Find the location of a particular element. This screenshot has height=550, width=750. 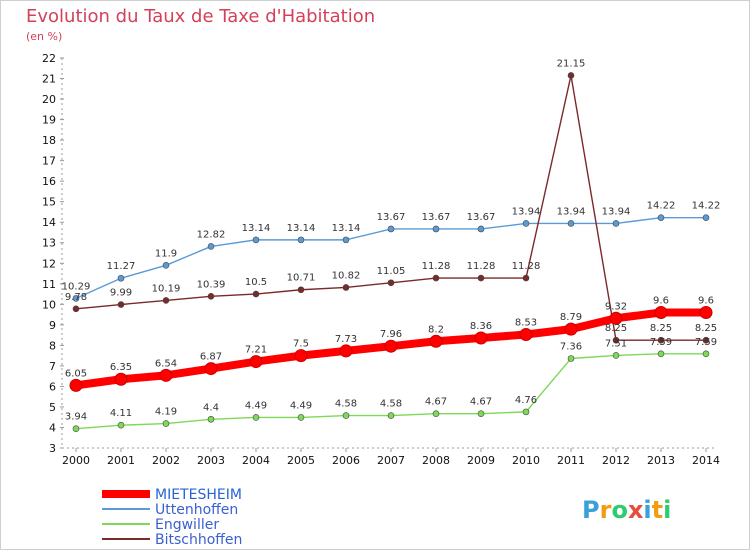

x-tick-label: 2010 is located at coordinates (526, 460).